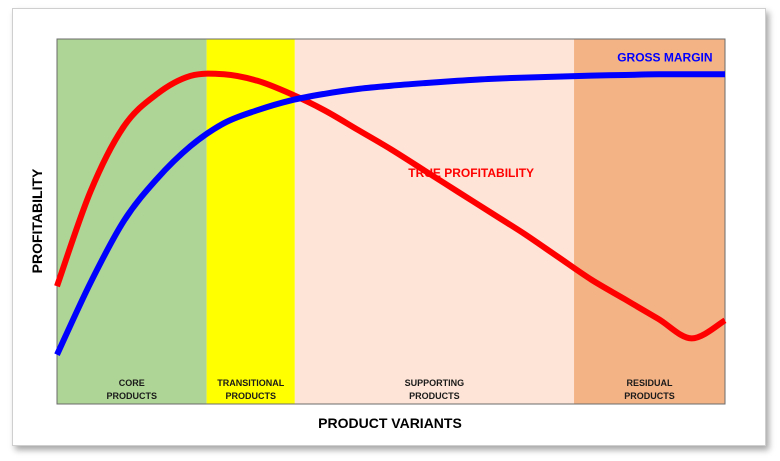  I want to click on x-axis-label: PRODUCT VARIANTS, so click(390, 423).